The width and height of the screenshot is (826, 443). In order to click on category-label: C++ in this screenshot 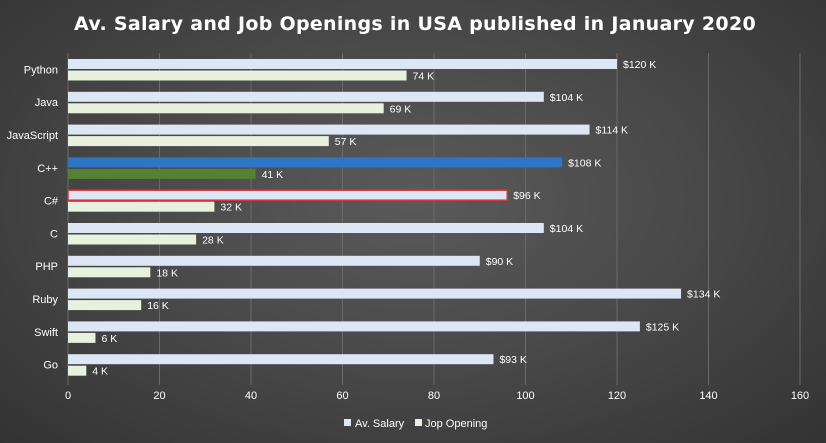, I will do `click(47, 169)`.